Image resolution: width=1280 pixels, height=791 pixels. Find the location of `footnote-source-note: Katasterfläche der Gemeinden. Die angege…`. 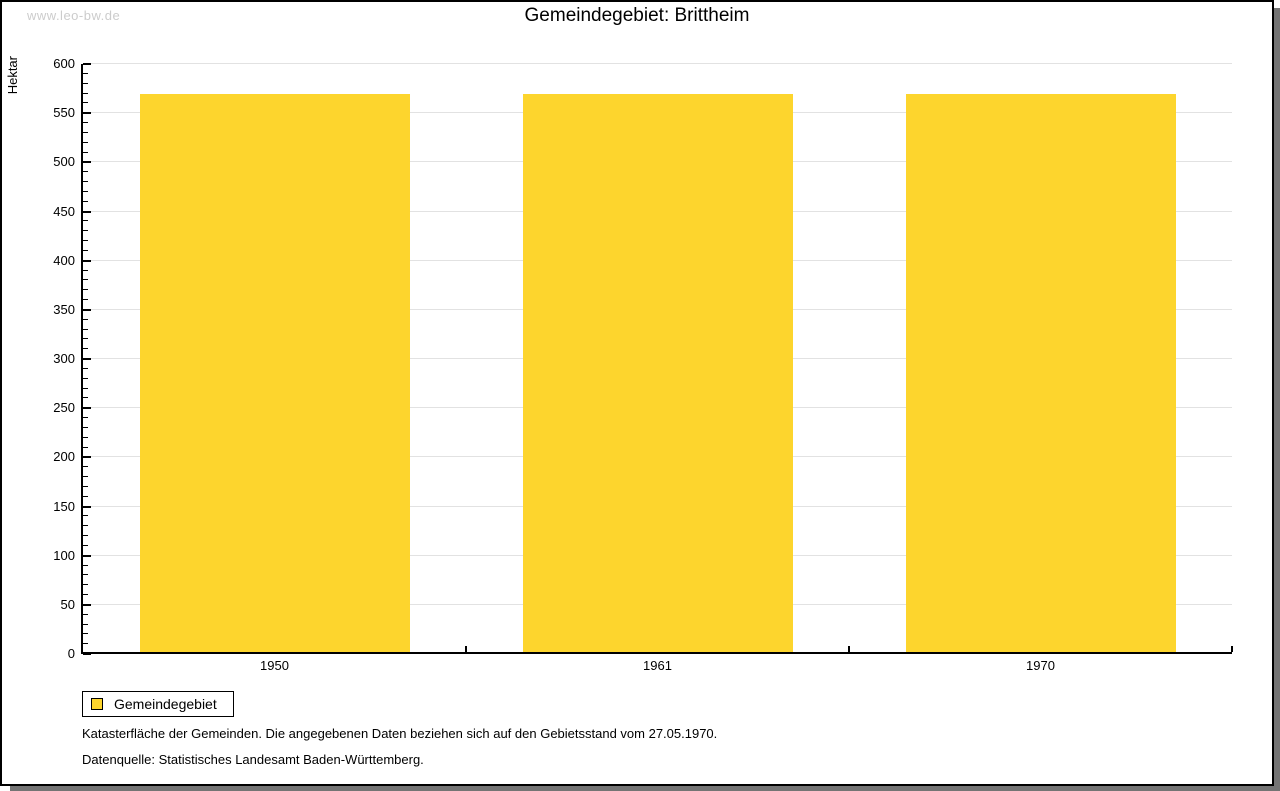

footnote-source-note: Katasterfläche der Gemeinden. Die angege… is located at coordinates (400, 733).